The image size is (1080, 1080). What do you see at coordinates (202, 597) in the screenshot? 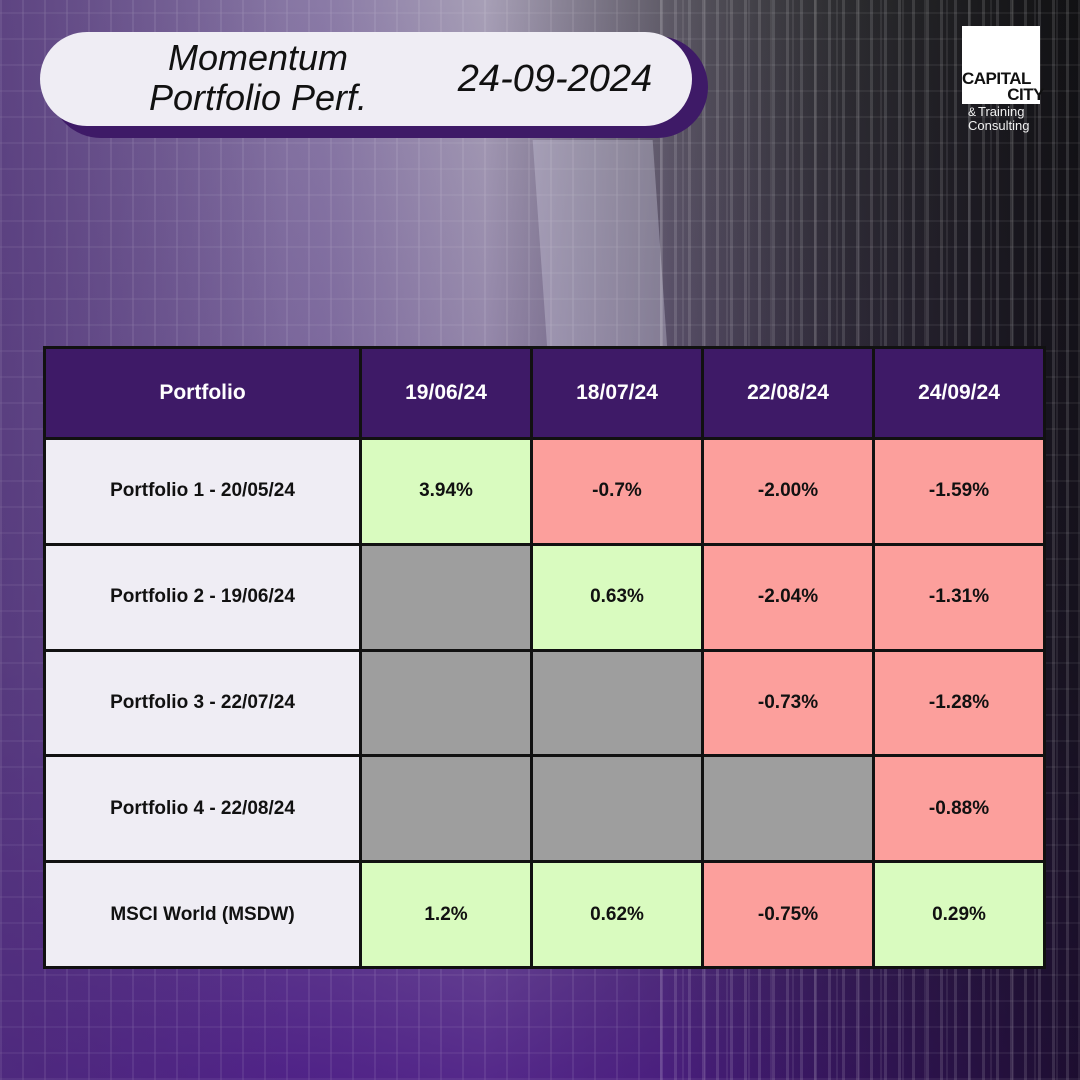
I see `row-label: Portfolio 2 - 19/06/24` at bounding box center [202, 597].